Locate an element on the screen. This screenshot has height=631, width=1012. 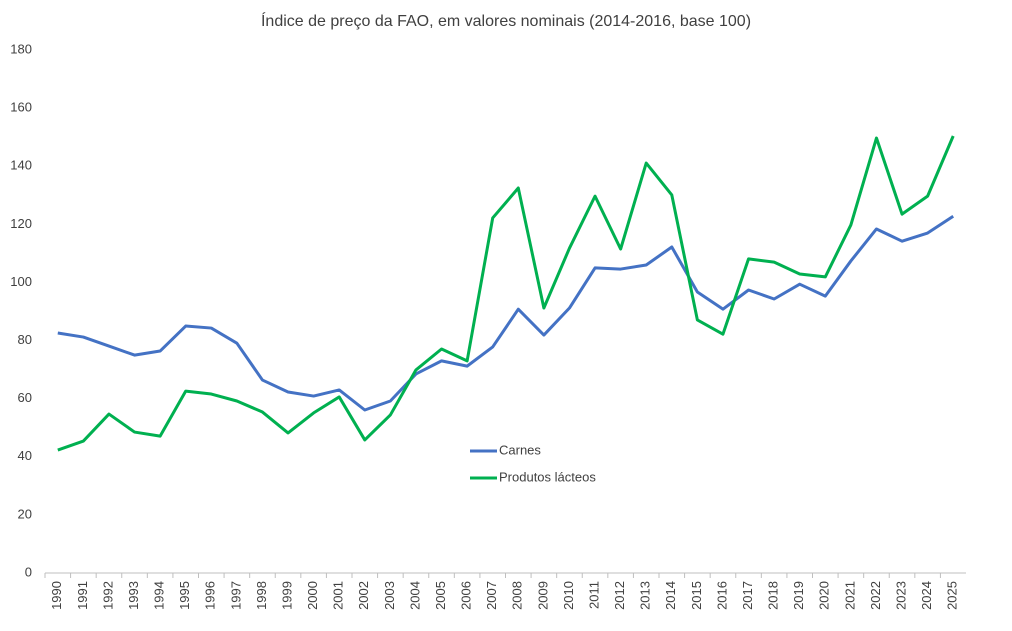
x-tick-label: 2010 is located at coordinates (568, 595).